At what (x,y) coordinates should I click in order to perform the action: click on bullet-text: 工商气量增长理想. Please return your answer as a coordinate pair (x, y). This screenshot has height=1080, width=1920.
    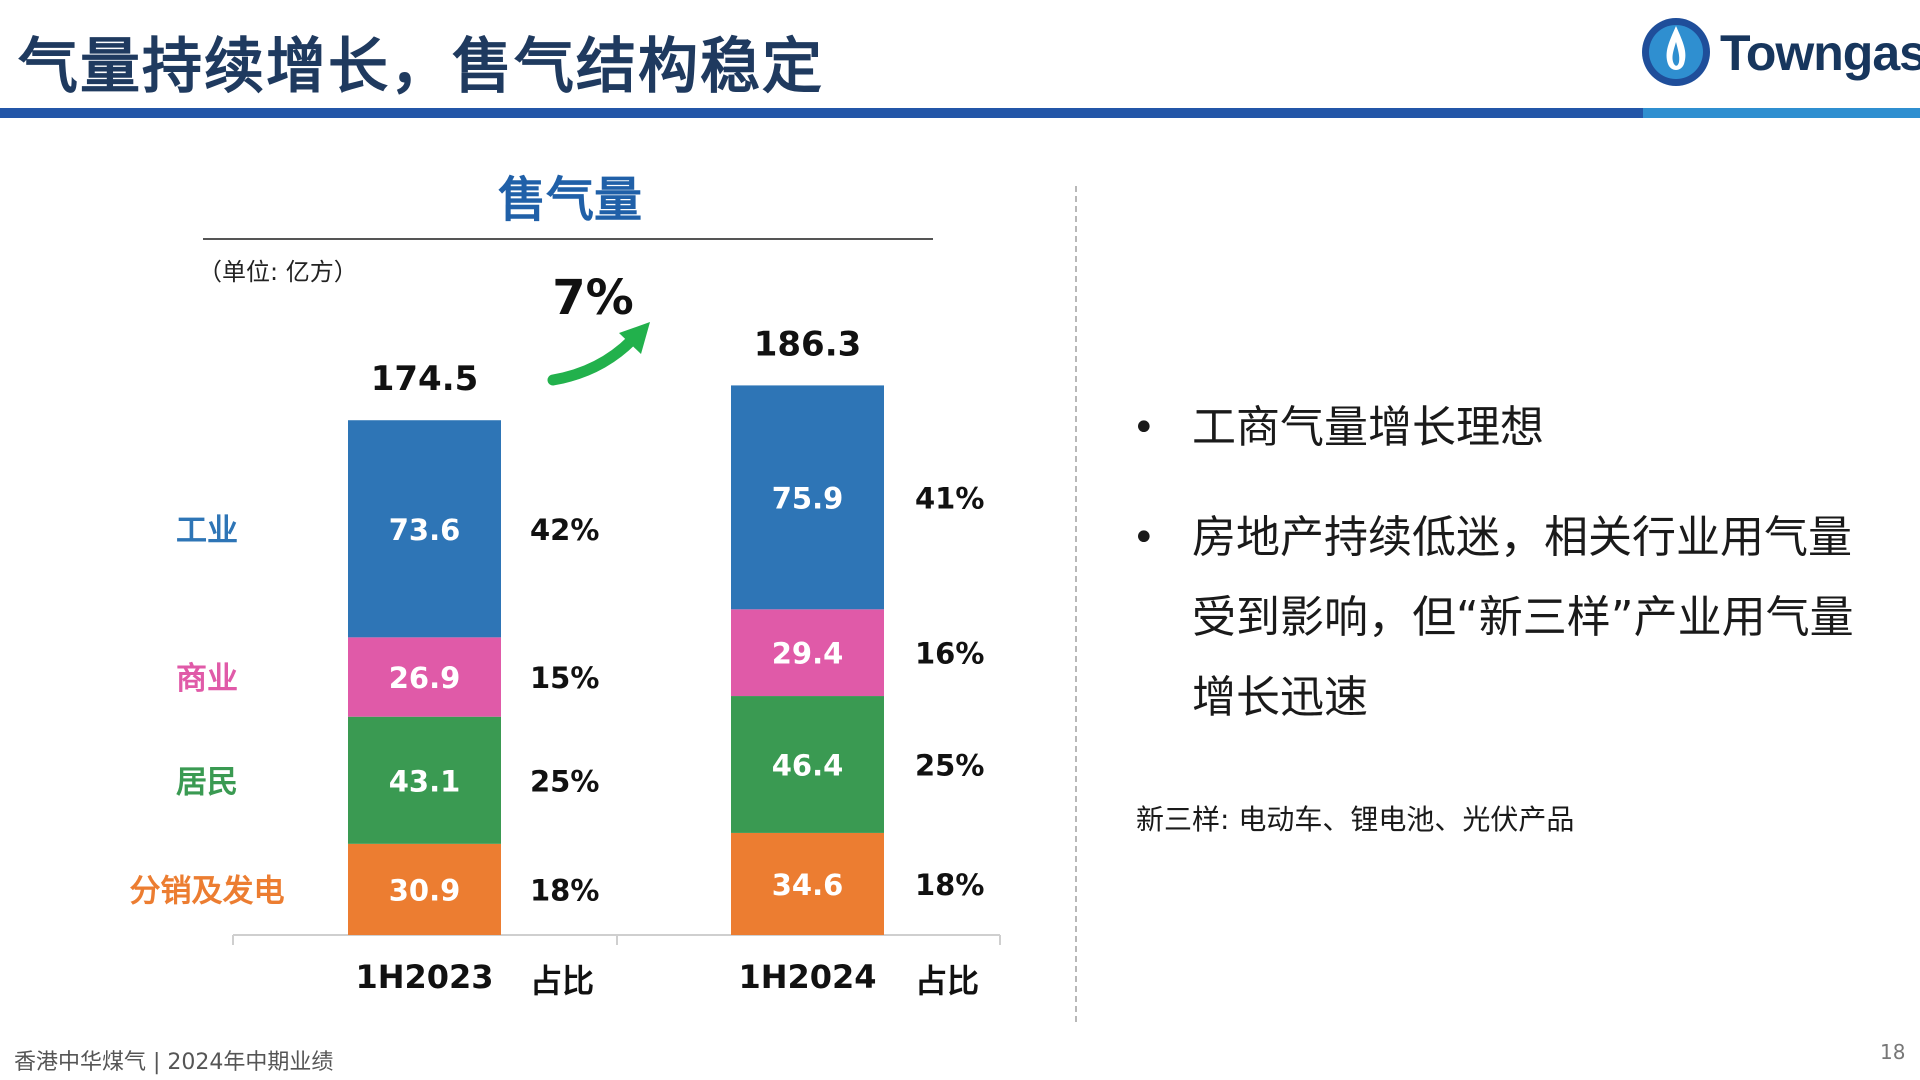
    Looking at the image, I should click on (1368, 427).